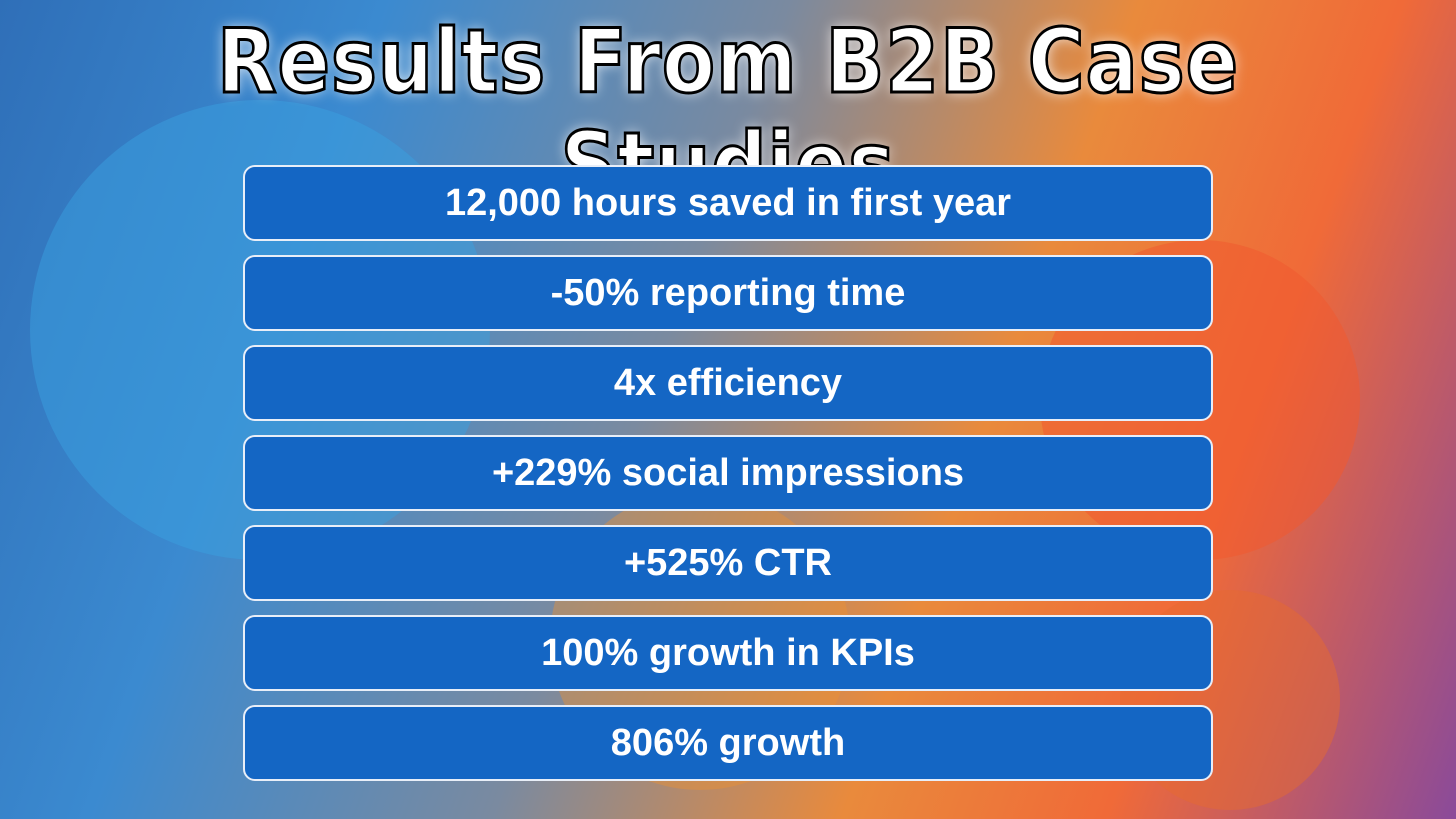  I want to click on result-item: +229% social impressions, so click(728, 473).